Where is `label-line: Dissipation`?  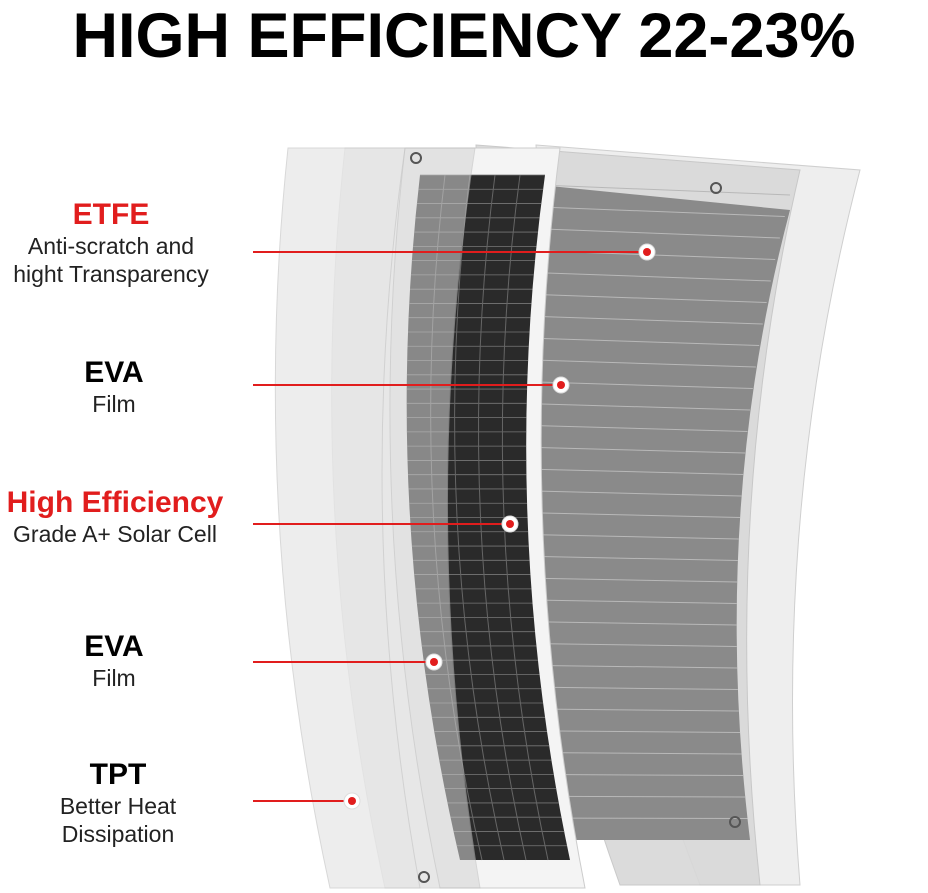 label-line: Dissipation is located at coordinates (118, 834).